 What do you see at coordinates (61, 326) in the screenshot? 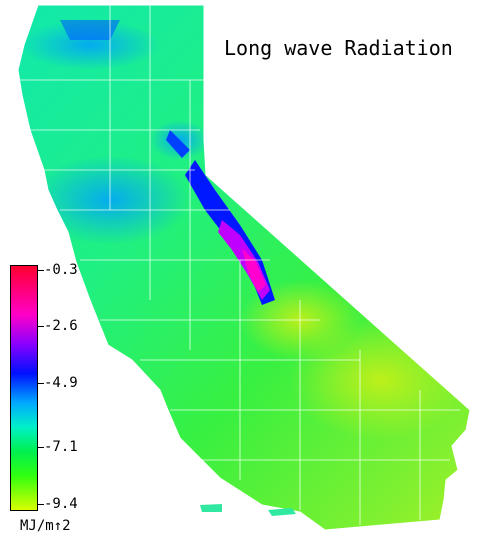
I see `legend-tick-label: -2.6` at bounding box center [61, 326].